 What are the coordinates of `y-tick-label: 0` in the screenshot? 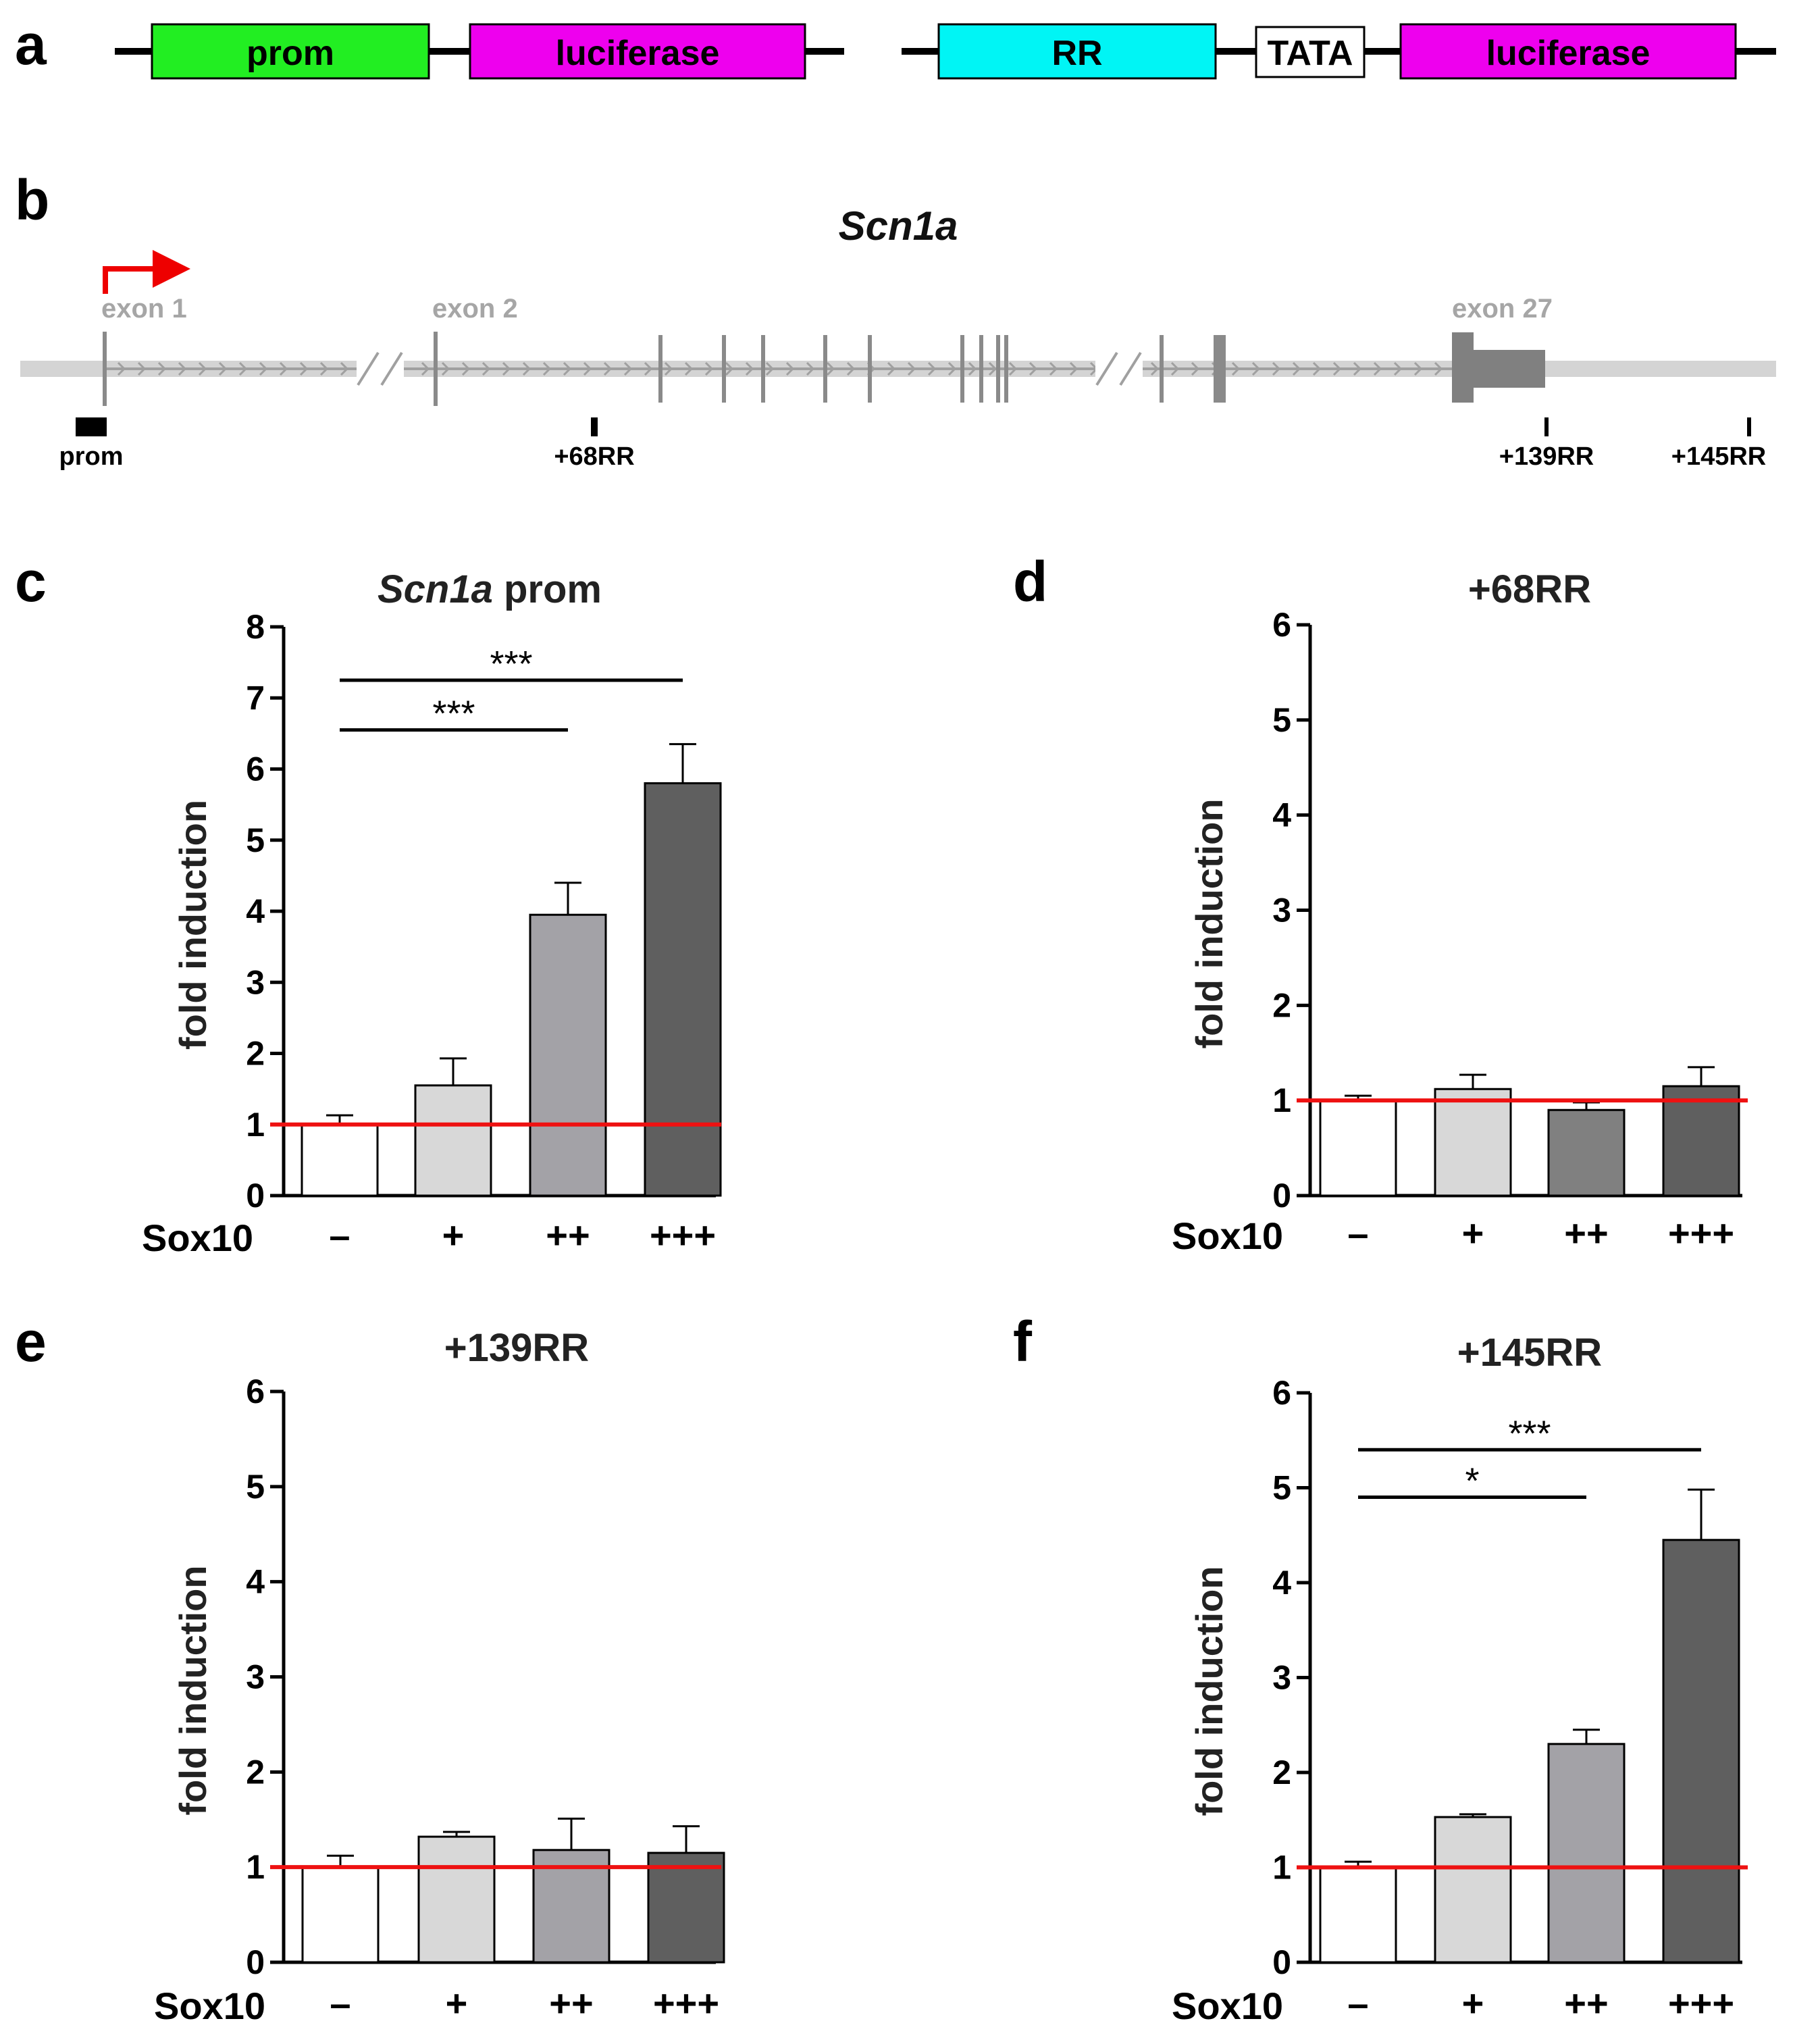 It's located at (255, 1962).